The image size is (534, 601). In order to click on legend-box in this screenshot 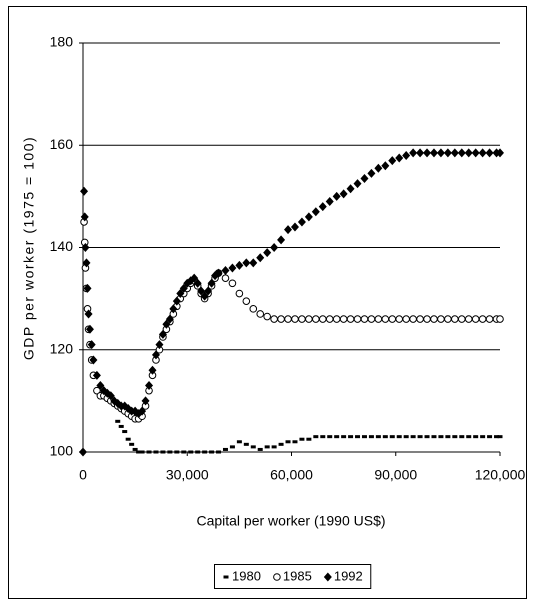, I will do `click(293, 576)`.